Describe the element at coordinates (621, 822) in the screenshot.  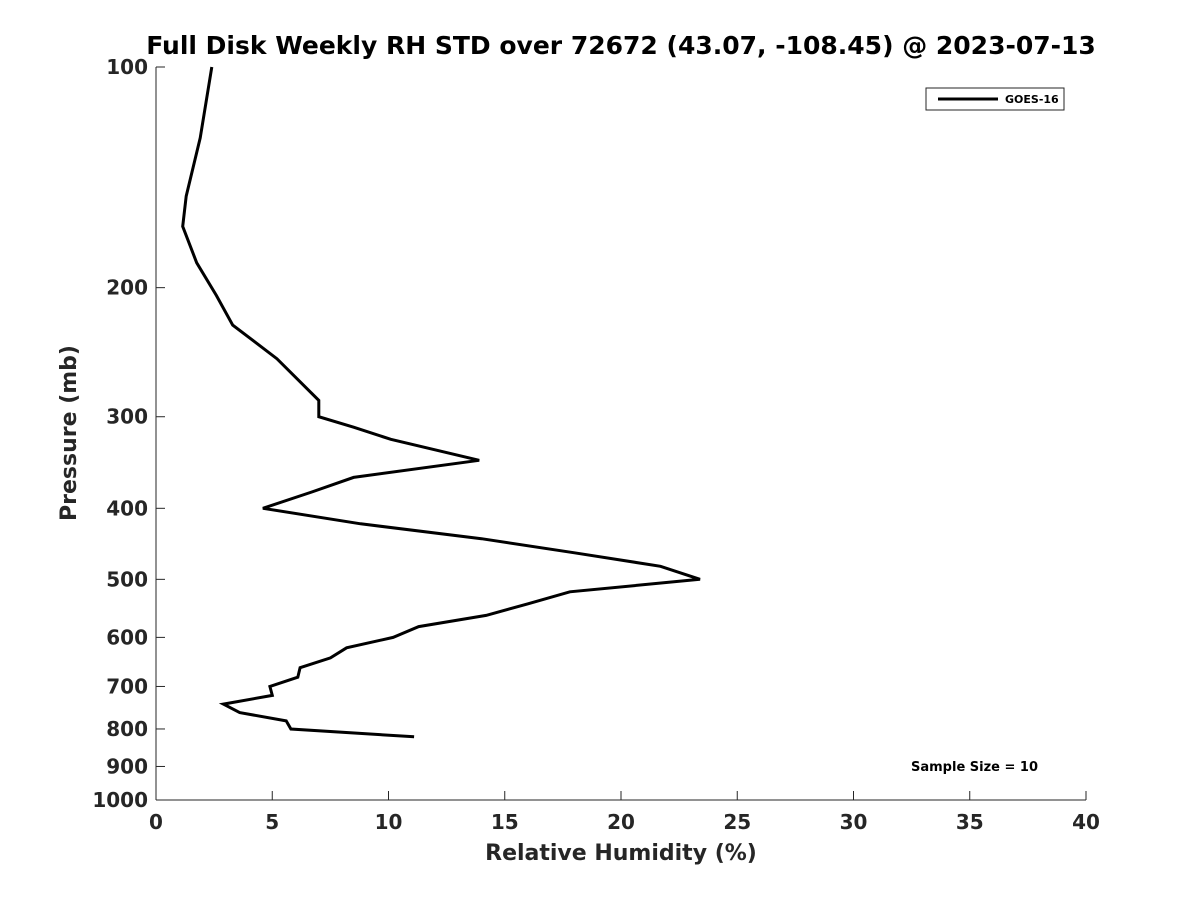
I see `x-tick-label: 20` at that location.